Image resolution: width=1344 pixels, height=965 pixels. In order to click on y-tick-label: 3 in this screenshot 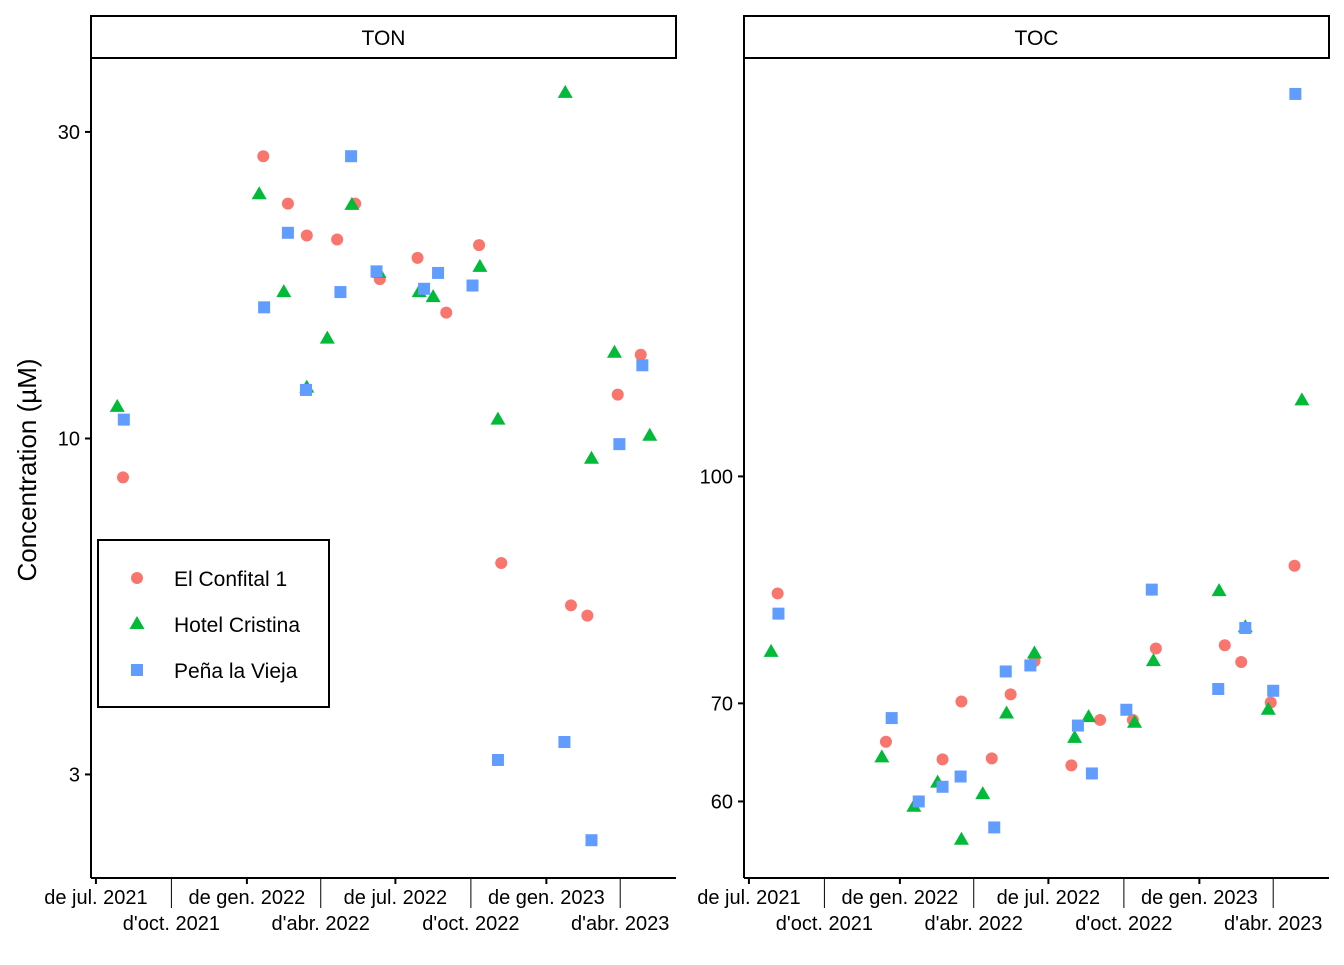, I will do `click(74, 775)`.